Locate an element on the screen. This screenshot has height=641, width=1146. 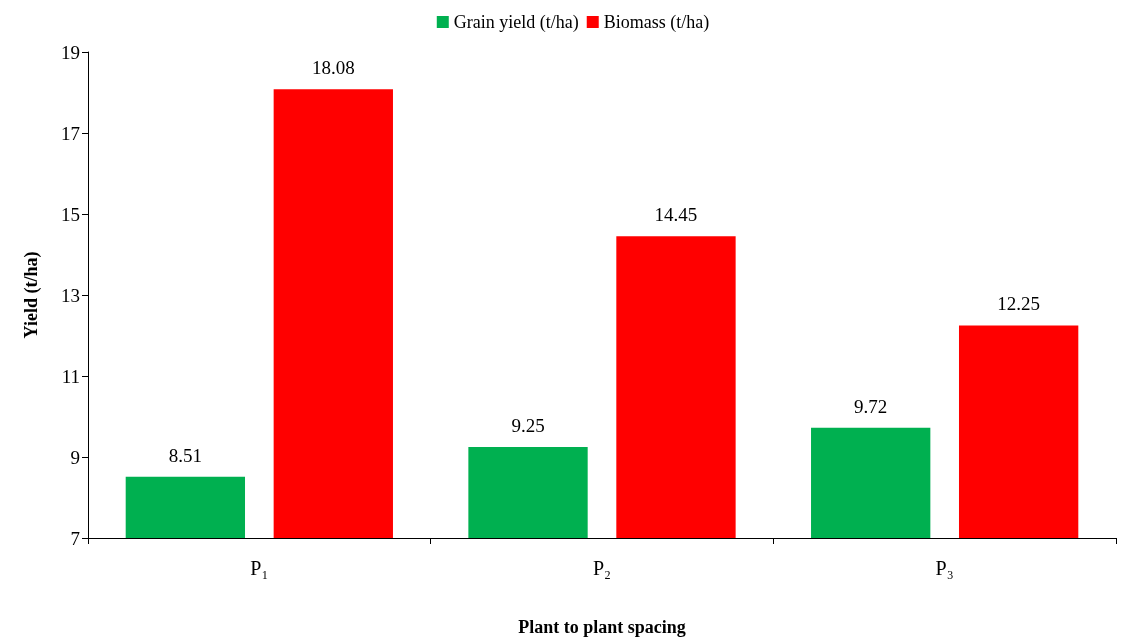
x-tick-label: P₁ is located at coordinates (259, 568).